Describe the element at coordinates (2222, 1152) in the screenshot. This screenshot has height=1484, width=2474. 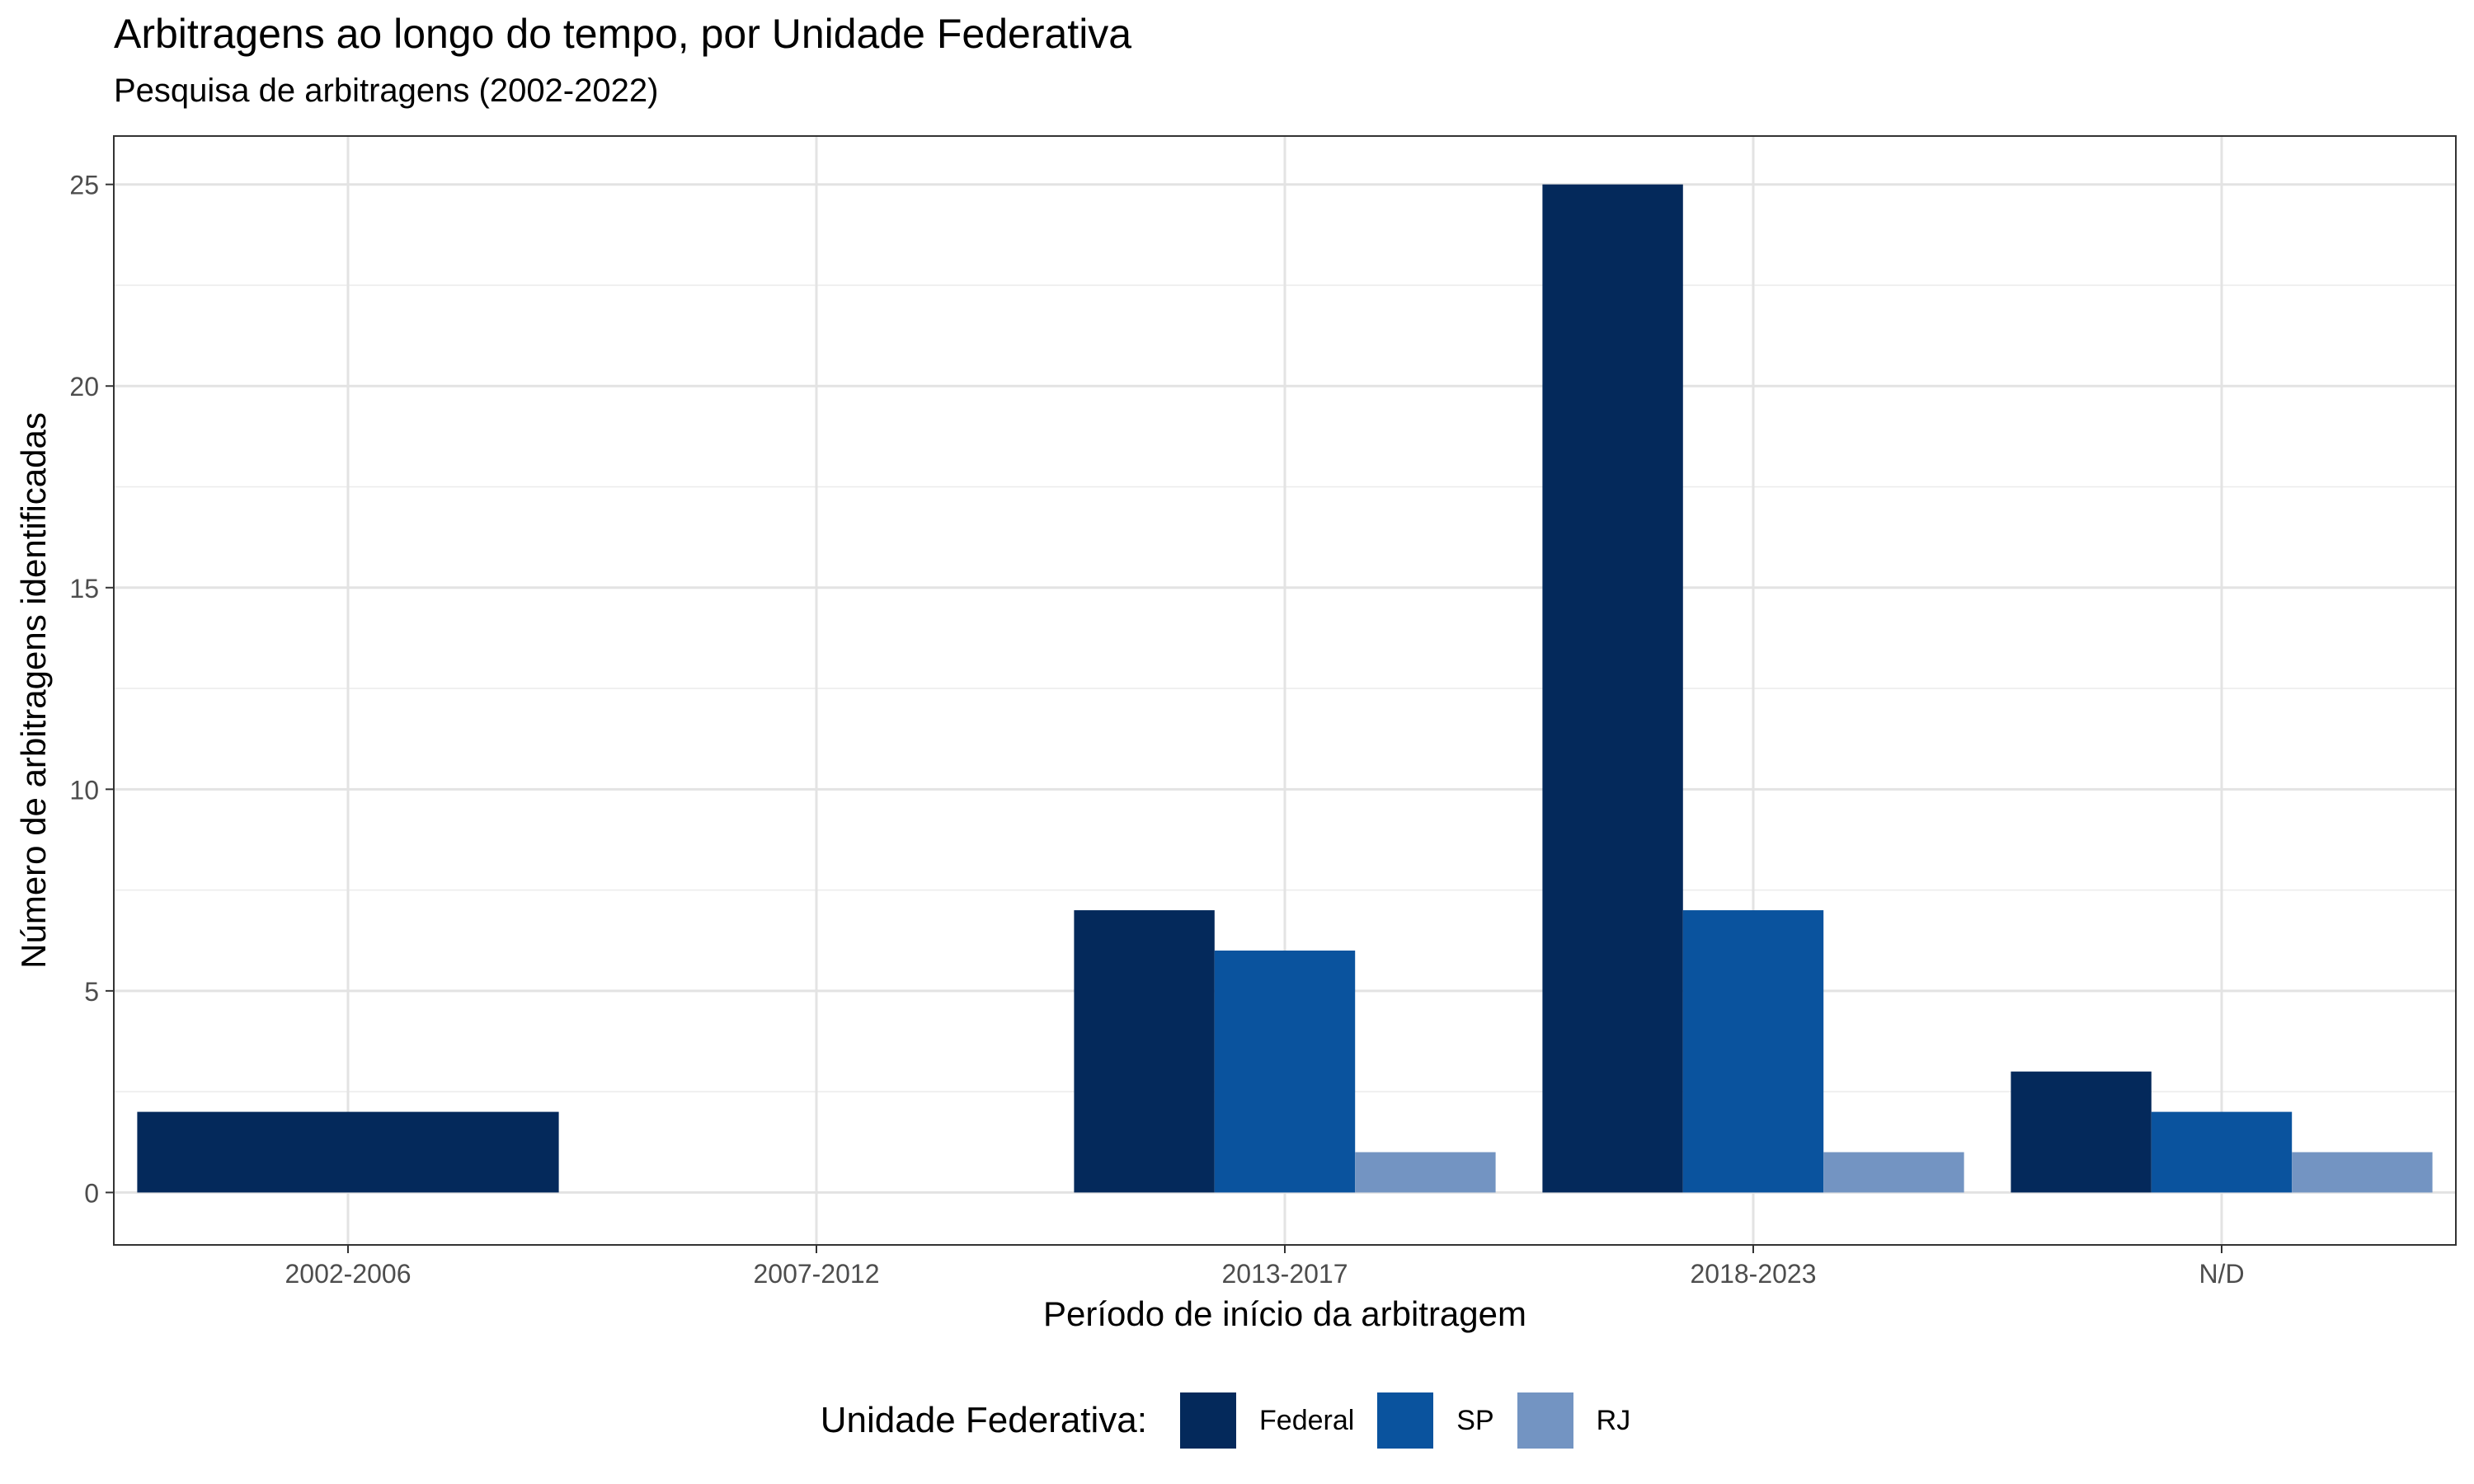
I see `bar-sp-n-d` at that location.